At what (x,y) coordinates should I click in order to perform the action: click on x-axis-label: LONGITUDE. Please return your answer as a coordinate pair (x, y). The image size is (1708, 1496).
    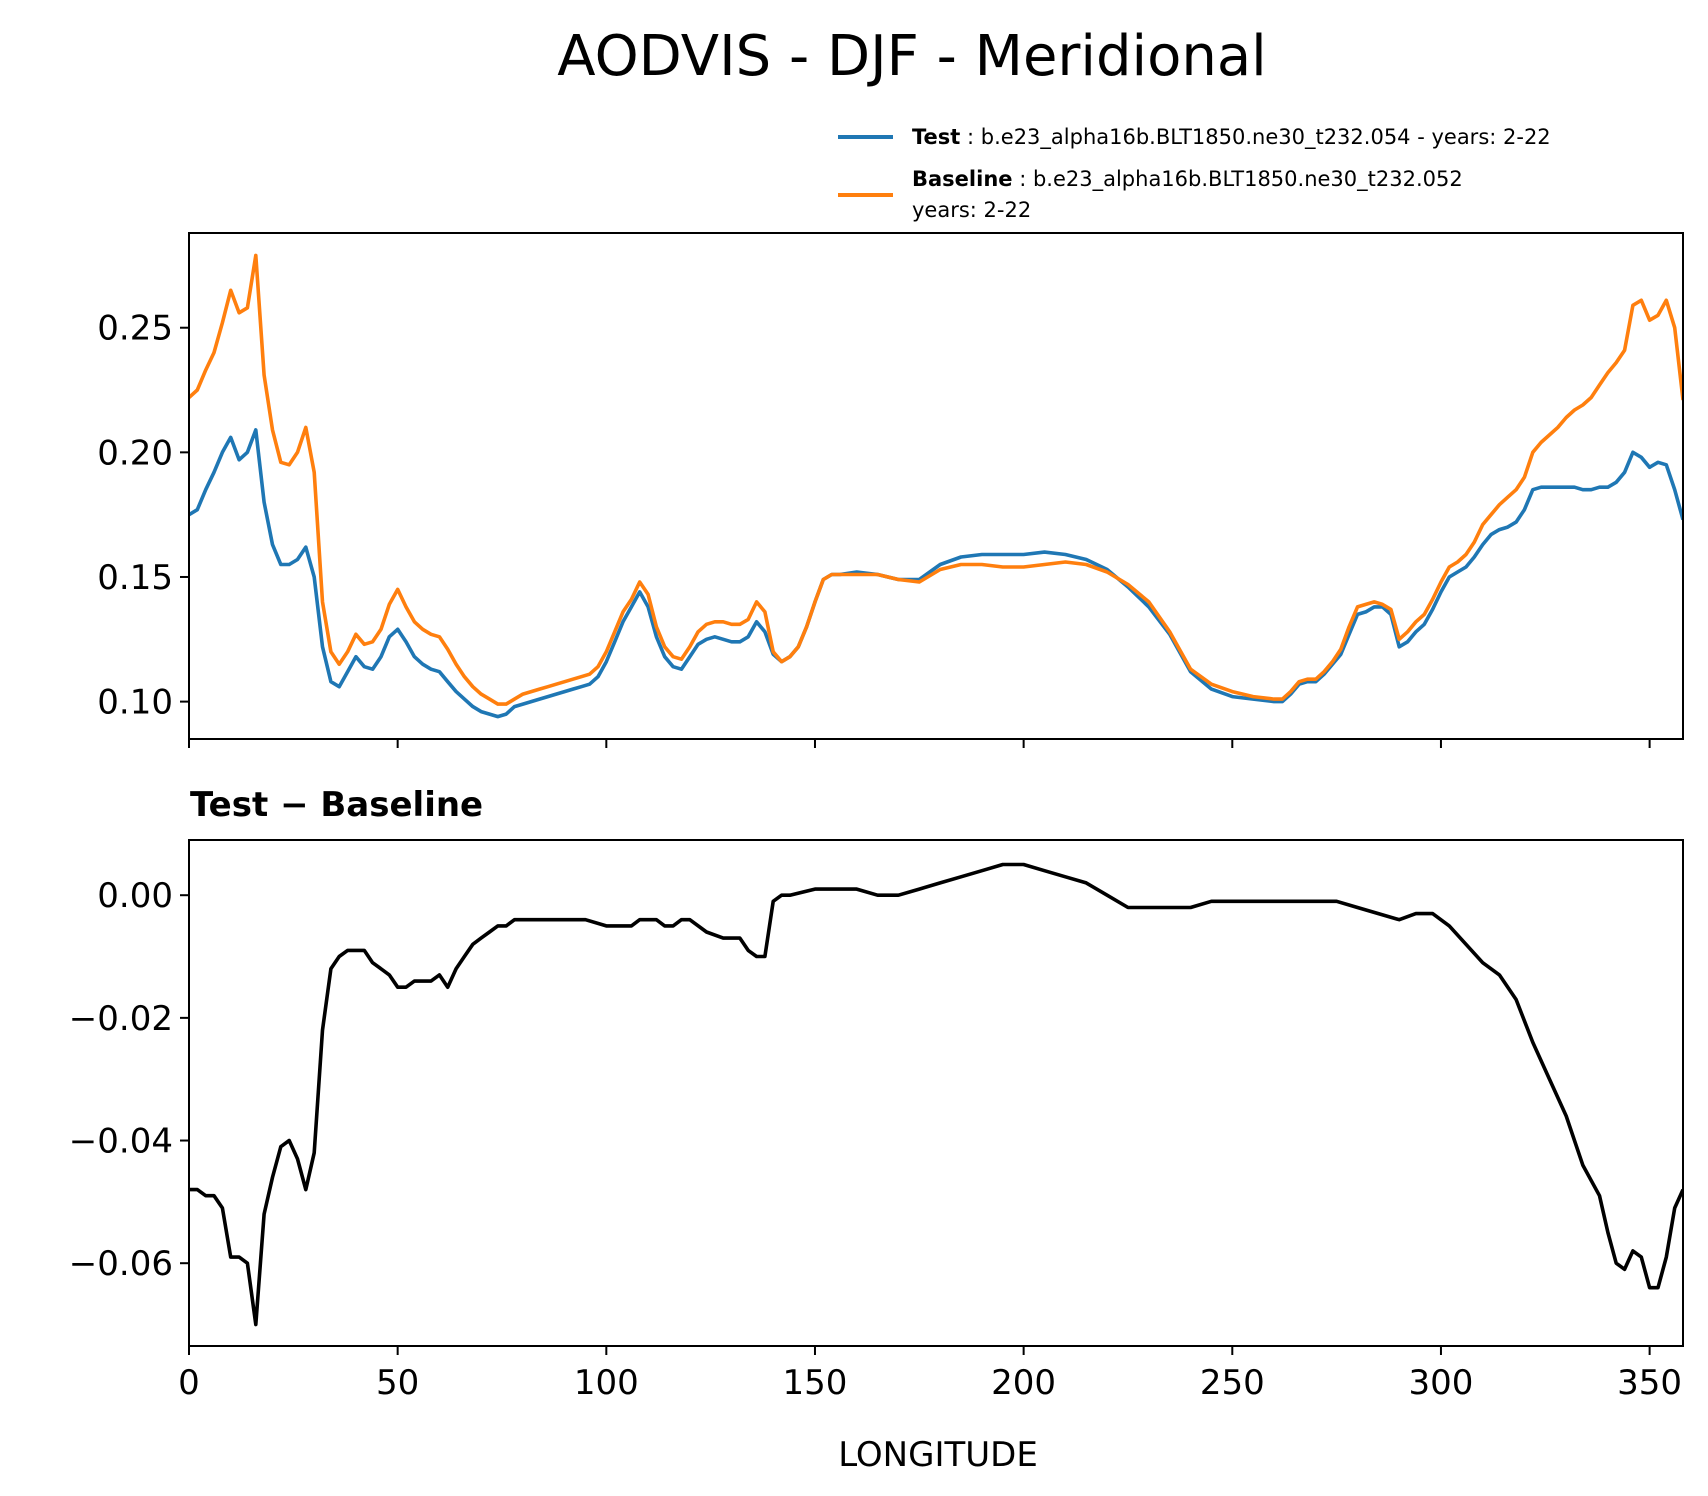
    Looking at the image, I should click on (938, 1455).